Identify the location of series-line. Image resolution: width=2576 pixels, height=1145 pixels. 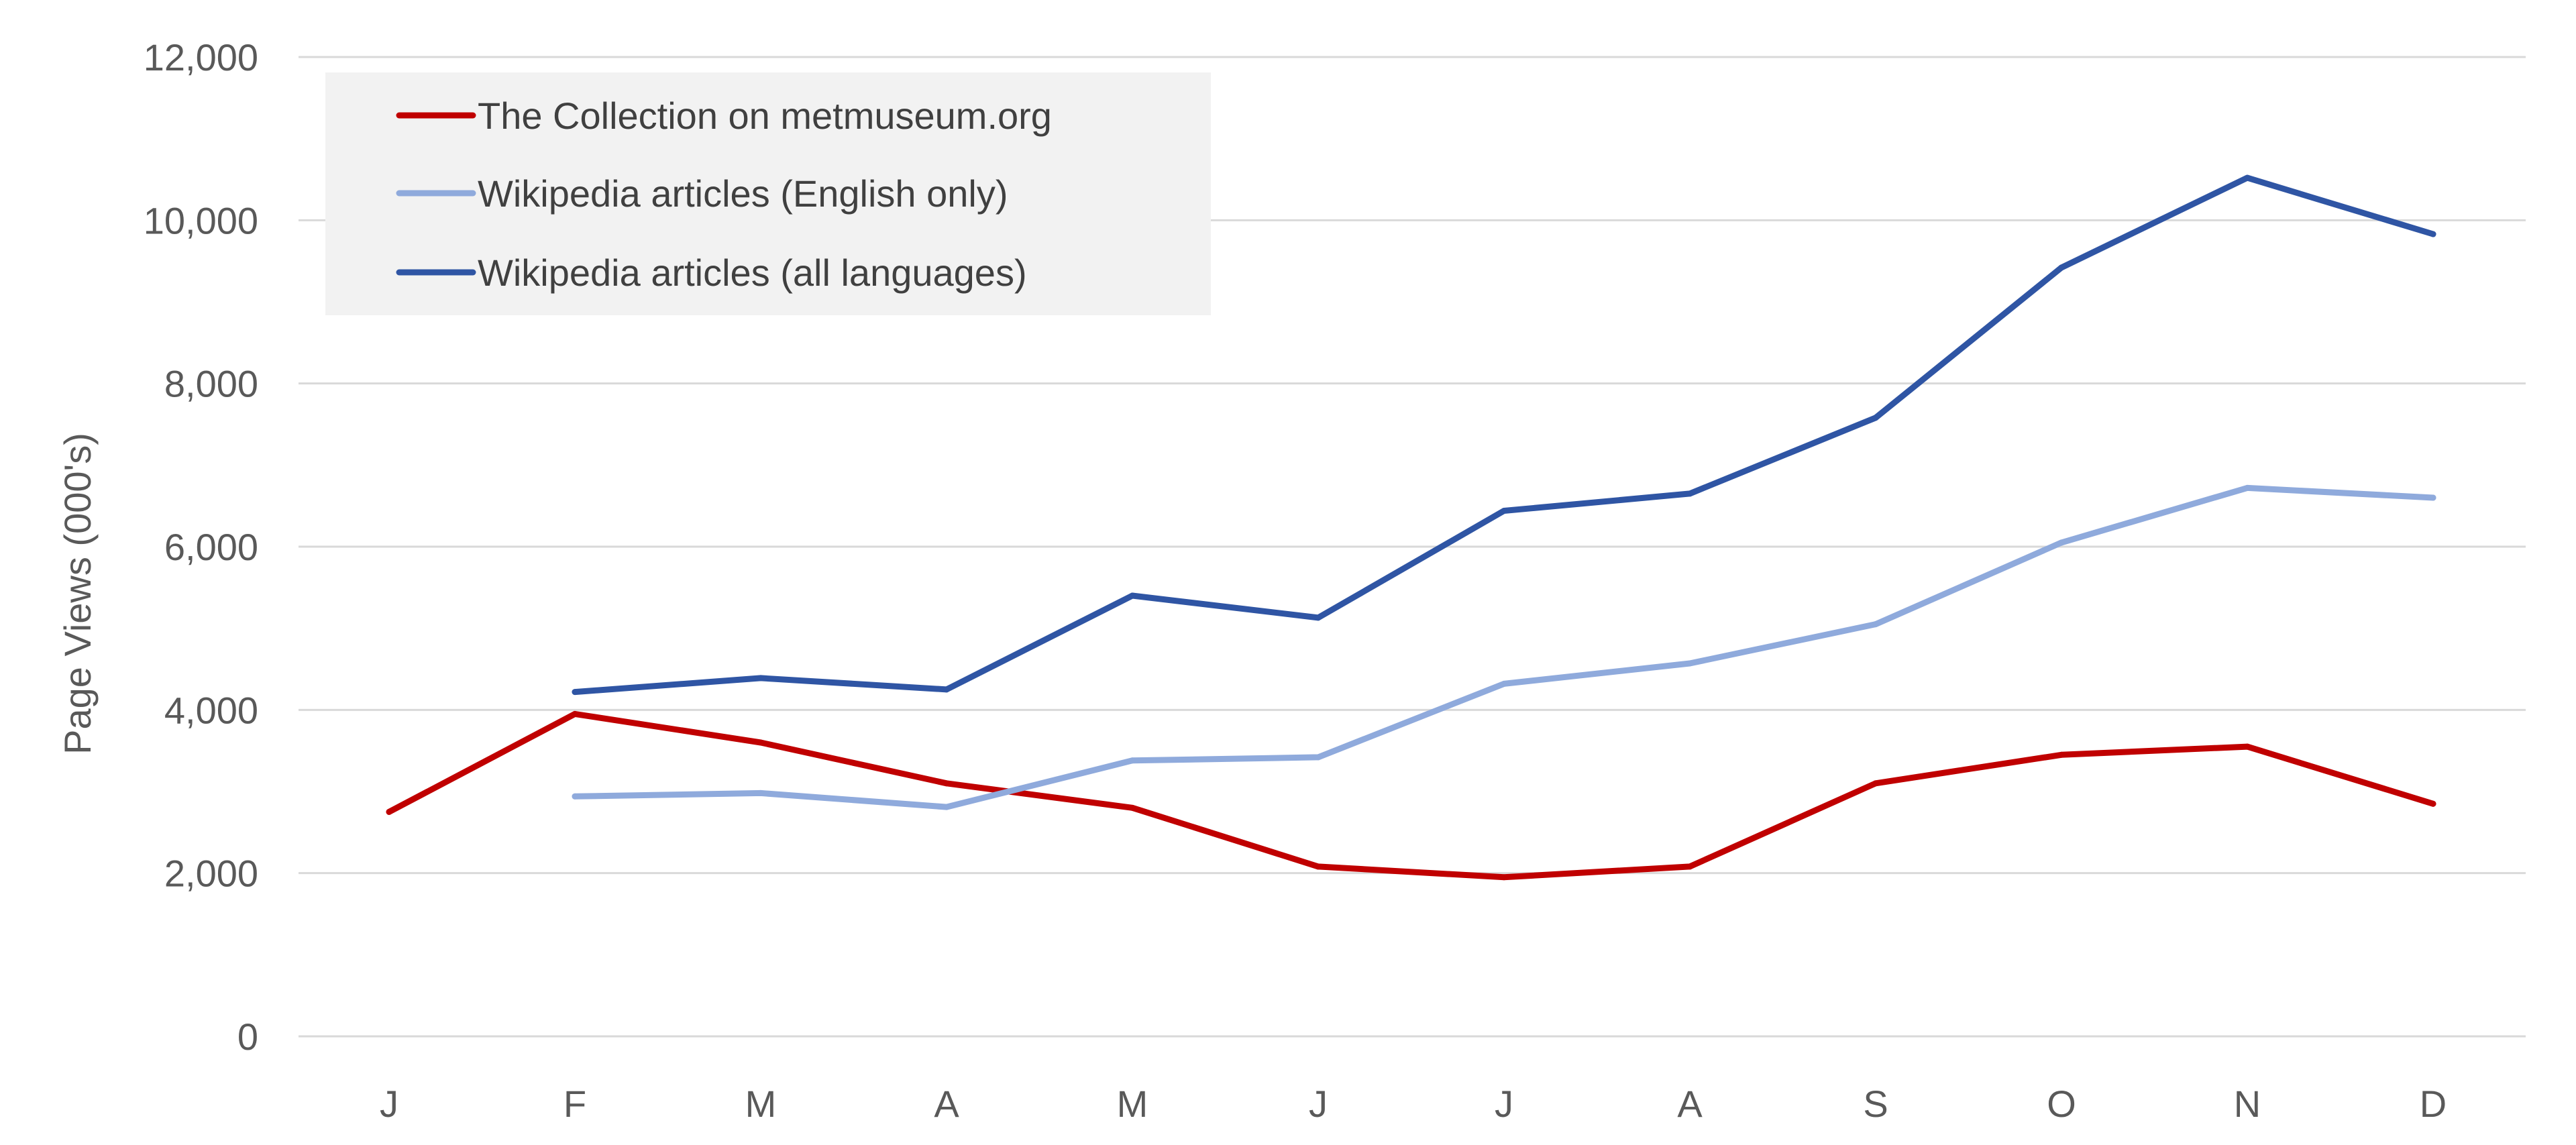
(1411, 796).